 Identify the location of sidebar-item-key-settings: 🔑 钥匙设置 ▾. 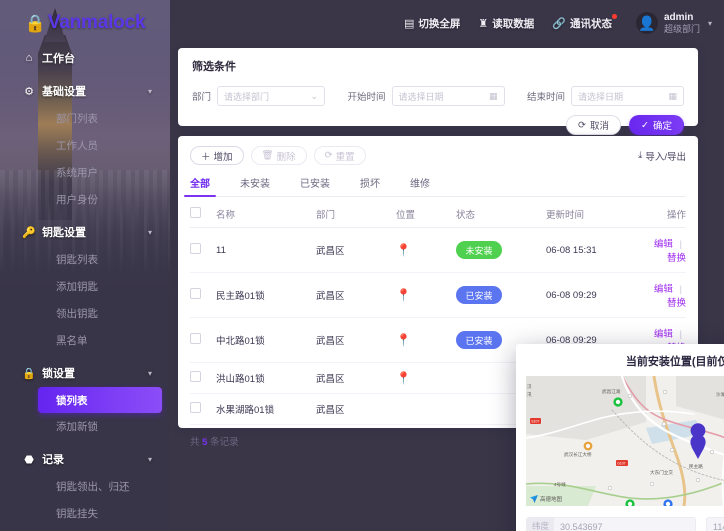
(85, 232).